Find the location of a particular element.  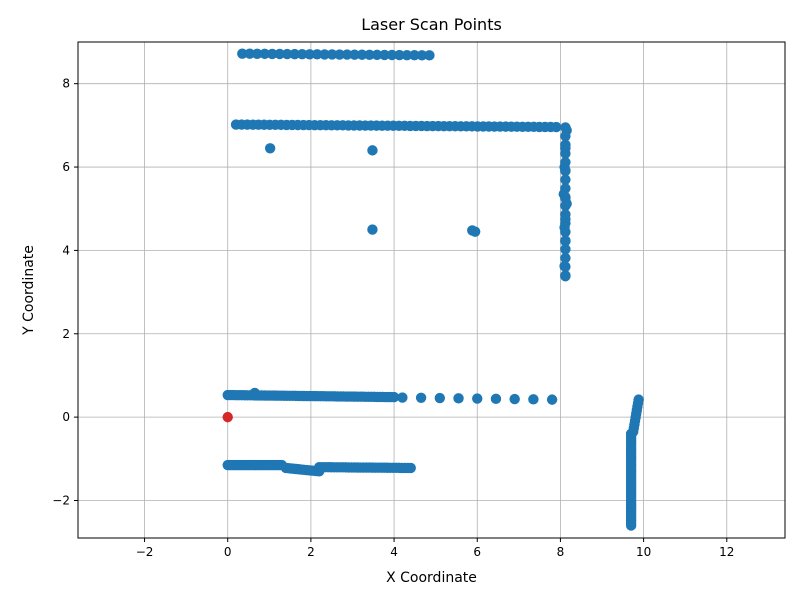

y-tick-label: 6 is located at coordinates (66, 167).